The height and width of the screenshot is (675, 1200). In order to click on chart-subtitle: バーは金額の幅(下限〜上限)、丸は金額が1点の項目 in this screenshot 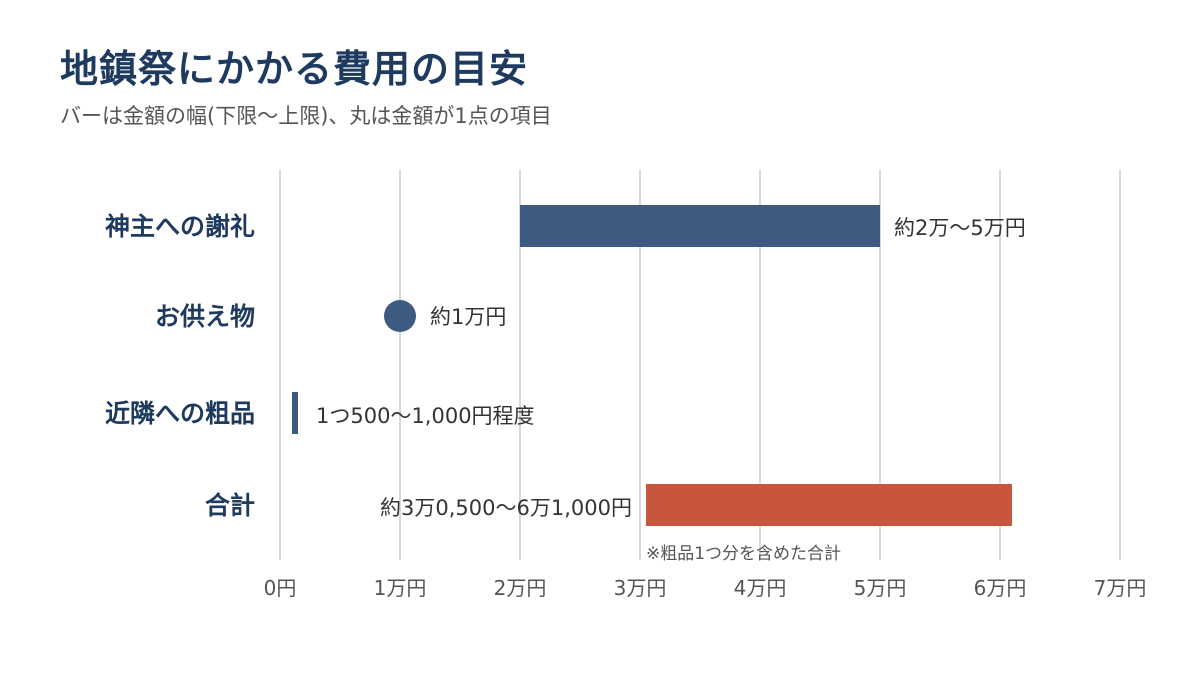, I will do `click(306, 116)`.